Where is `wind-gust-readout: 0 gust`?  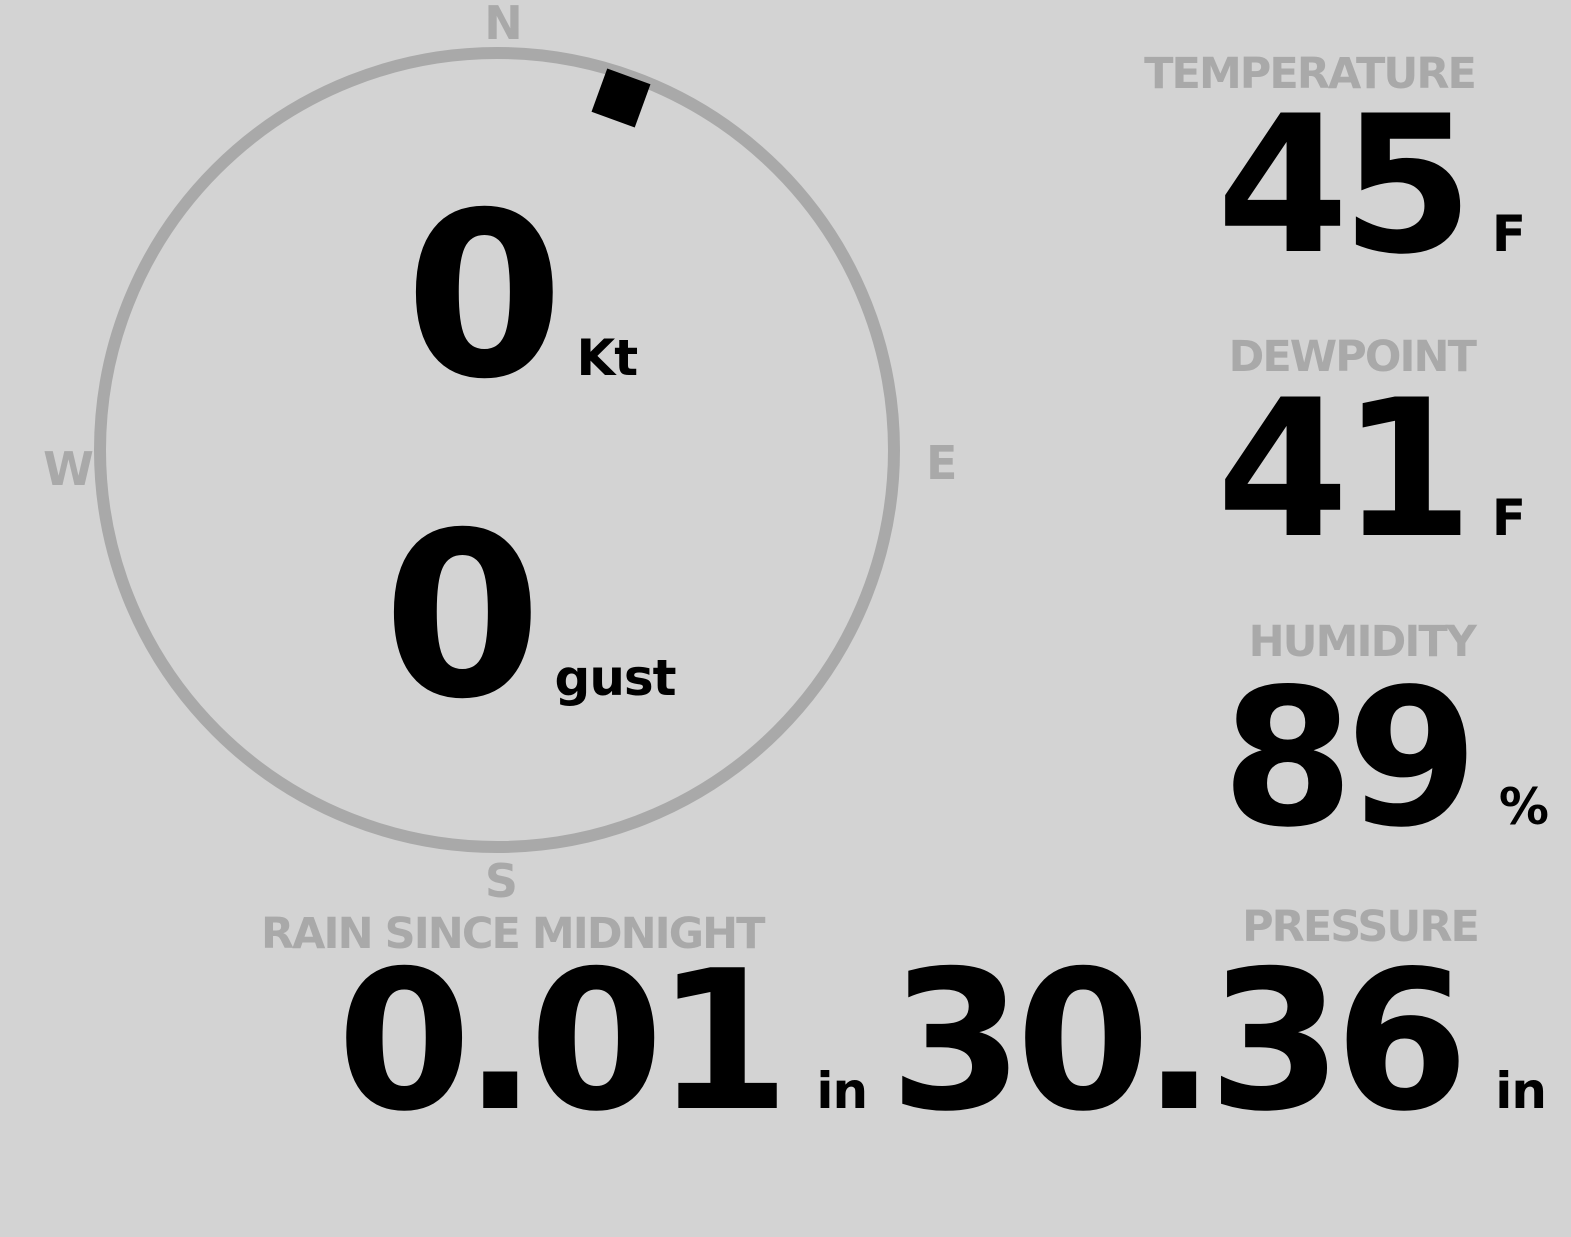 wind-gust-readout: 0 gust is located at coordinates (530, 616).